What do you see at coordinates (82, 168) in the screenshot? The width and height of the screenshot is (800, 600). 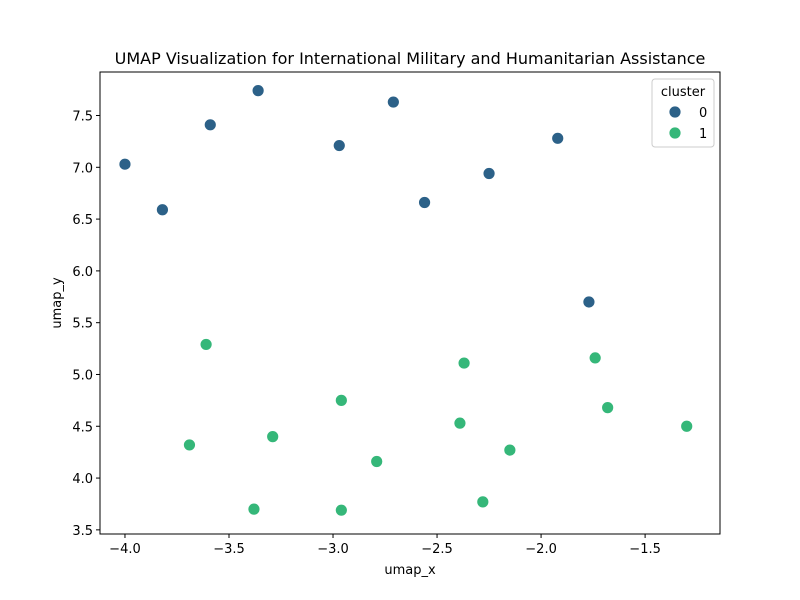 I see `y-tick-label: 7.0` at bounding box center [82, 168].